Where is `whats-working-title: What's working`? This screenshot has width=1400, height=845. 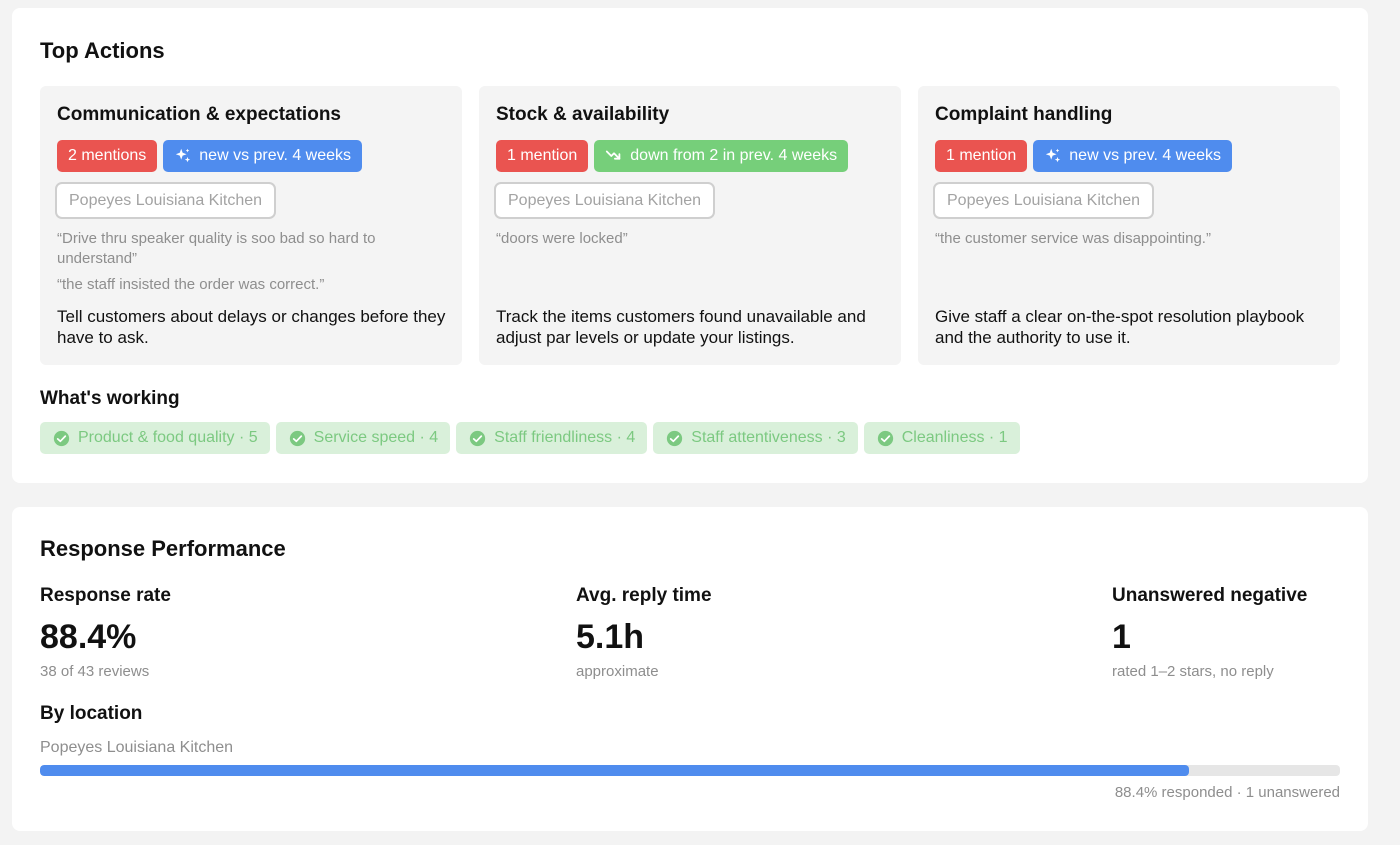
whats-working-title: What's working is located at coordinates (110, 398).